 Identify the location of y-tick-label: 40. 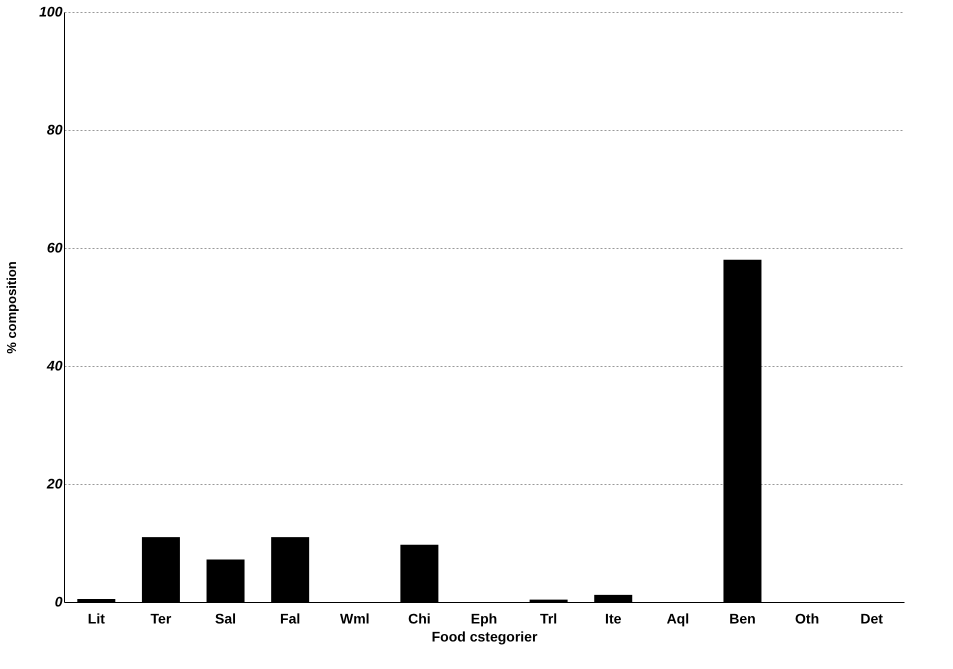
(54, 366).